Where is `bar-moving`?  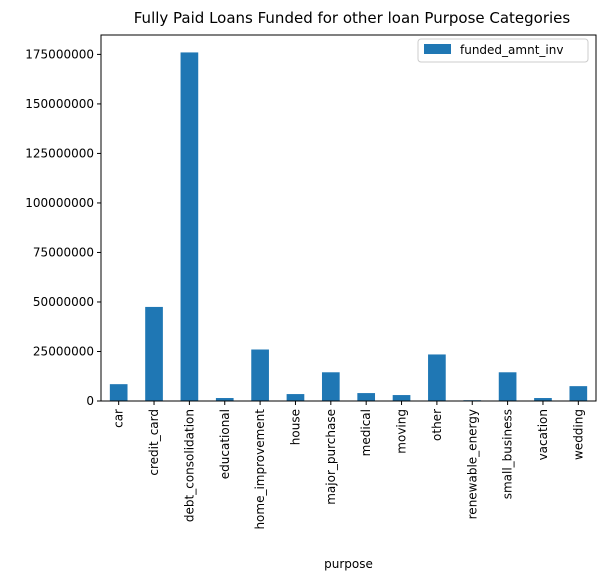
bar-moving is located at coordinates (401, 398).